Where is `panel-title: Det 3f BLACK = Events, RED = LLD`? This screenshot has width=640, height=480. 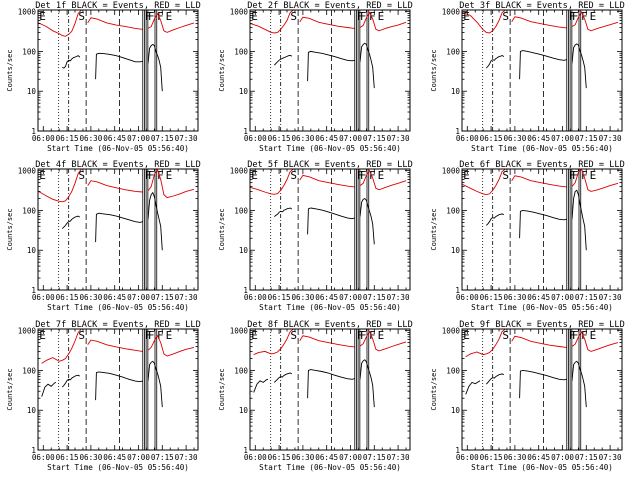 panel-title: Det 3f BLACK = Events, RED = LLD is located at coordinates (542, 6).